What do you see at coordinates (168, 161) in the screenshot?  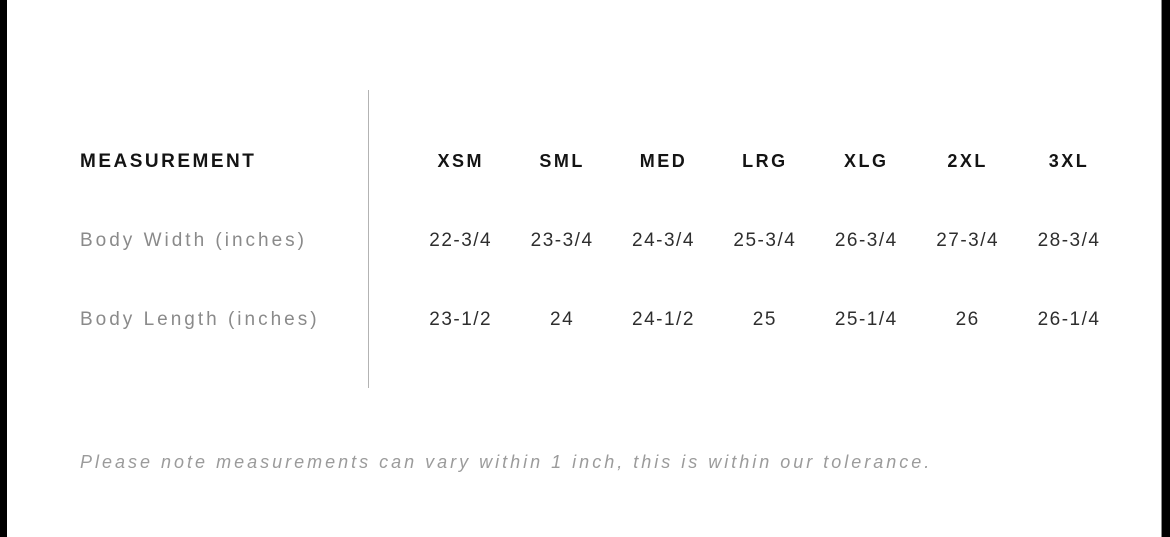 I see `measurement-column-header: MEASUREMENT` at bounding box center [168, 161].